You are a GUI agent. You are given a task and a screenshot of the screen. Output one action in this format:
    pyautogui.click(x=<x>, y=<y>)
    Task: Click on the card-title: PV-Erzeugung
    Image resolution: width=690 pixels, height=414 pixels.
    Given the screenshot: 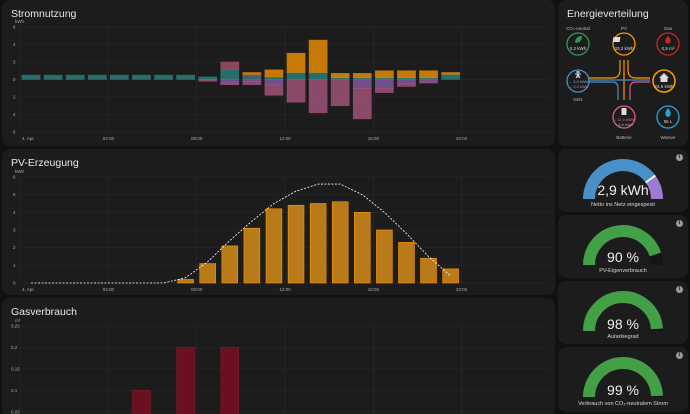 What is the action you would take?
    pyautogui.click(x=45, y=163)
    